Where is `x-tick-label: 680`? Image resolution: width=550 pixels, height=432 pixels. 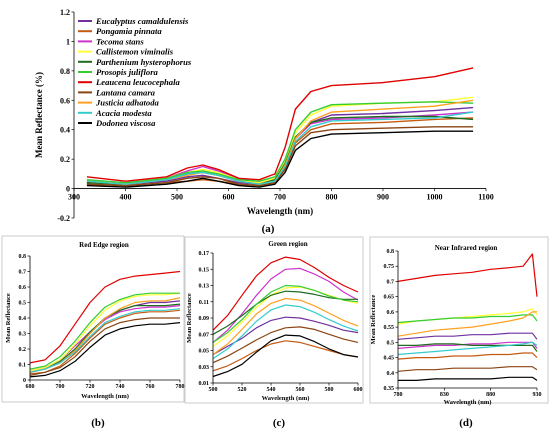 x-tick-label: 680 is located at coordinates (30, 387).